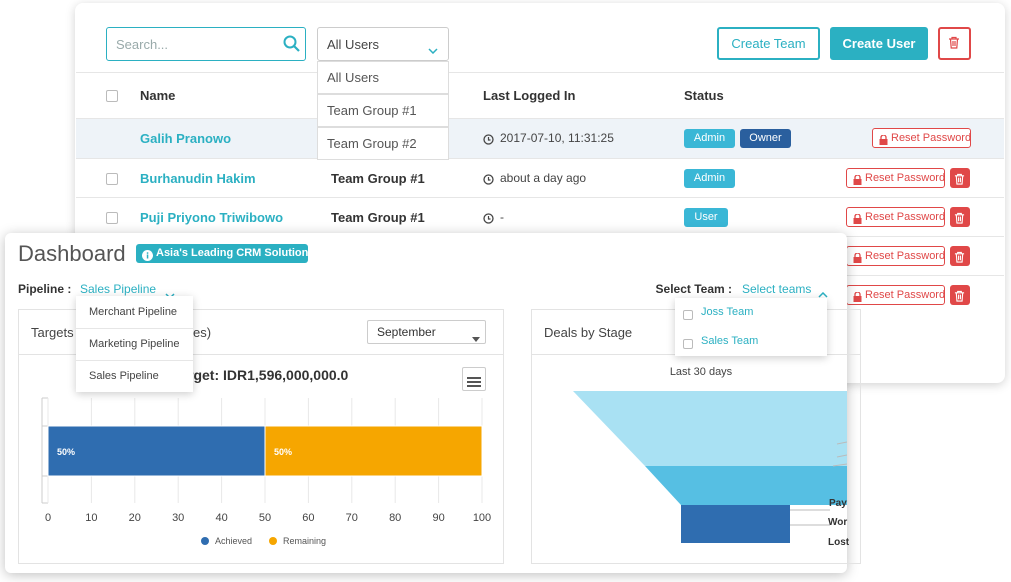 Image resolution: width=1011 pixels, height=582 pixels. What do you see at coordinates (221, 518) in the screenshot?
I see `x-tick-label: 40` at bounding box center [221, 518].